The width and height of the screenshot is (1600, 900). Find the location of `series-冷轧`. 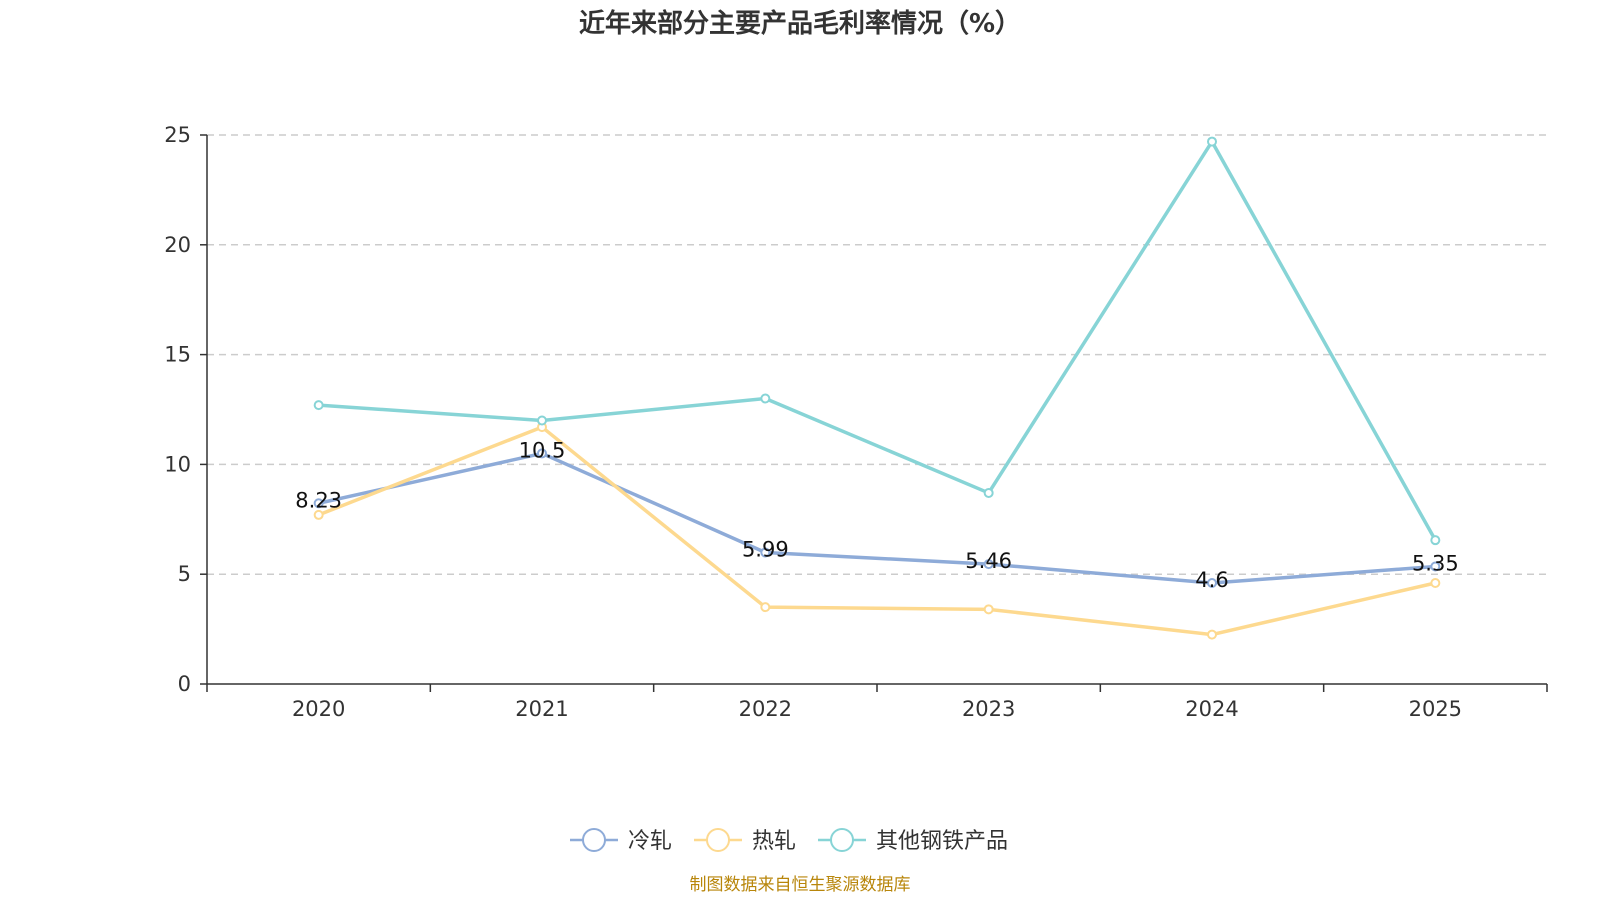

series-冷轧 is located at coordinates (877, 518).